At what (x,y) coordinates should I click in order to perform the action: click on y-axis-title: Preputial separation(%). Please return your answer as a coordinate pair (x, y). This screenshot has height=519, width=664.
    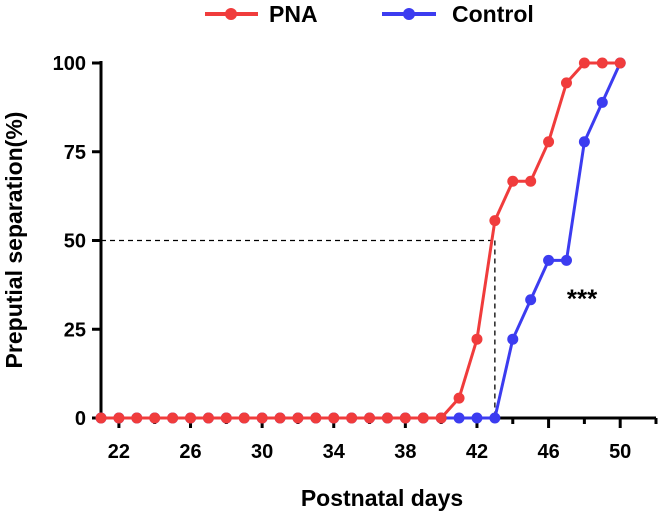
    Looking at the image, I should click on (14, 240).